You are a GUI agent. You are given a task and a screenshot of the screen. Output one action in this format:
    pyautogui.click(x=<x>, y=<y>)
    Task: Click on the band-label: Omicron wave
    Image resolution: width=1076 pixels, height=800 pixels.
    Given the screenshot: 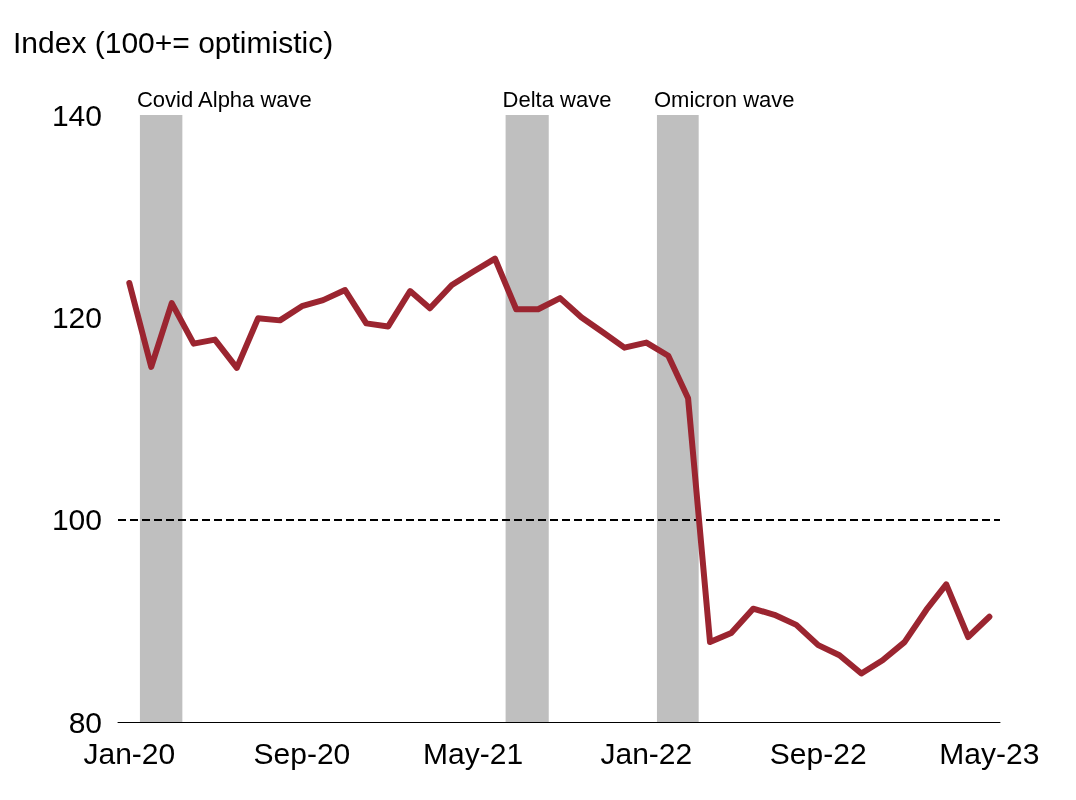 What is the action you would take?
    pyautogui.click(x=724, y=99)
    